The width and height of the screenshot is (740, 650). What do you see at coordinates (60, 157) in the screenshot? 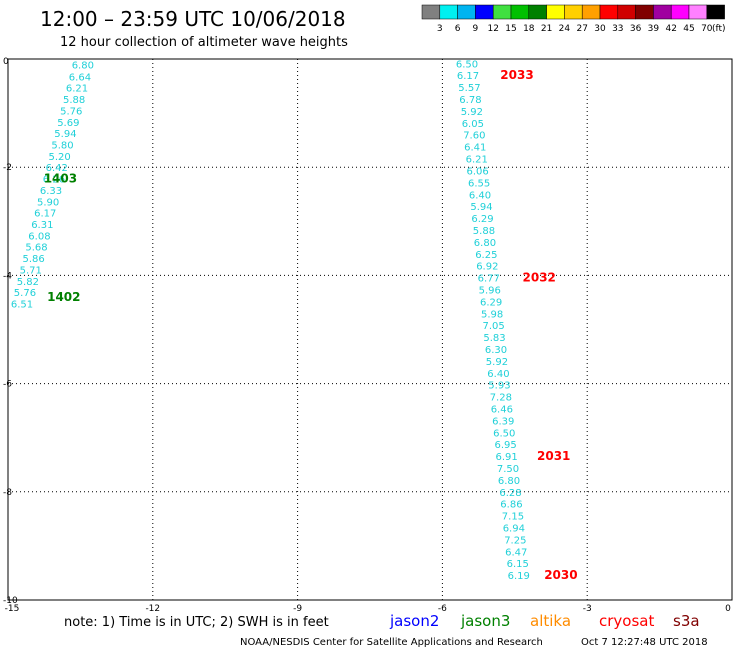
I see `swh-value-label: 5.20` at bounding box center [60, 157].